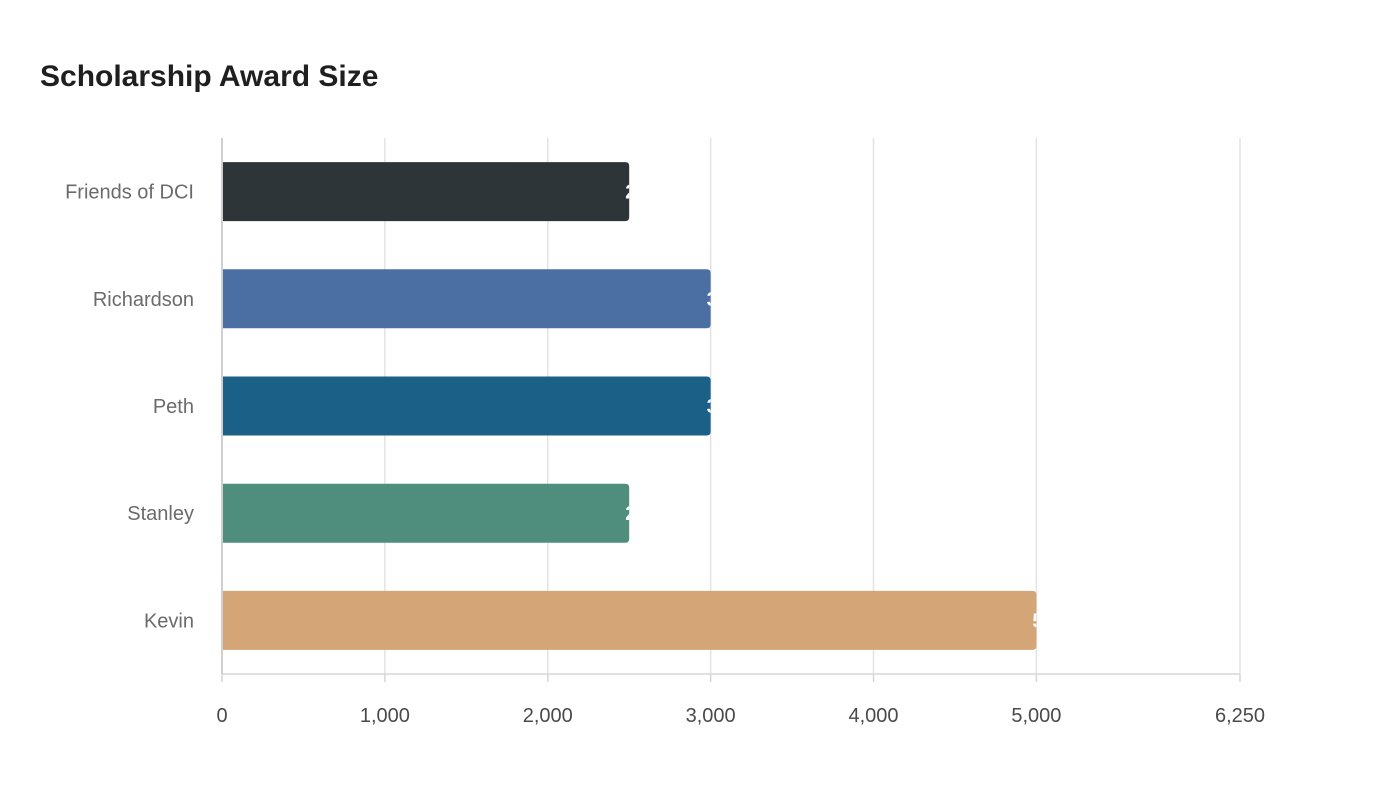 The image size is (1400, 800). What do you see at coordinates (209, 76) in the screenshot?
I see `chart-title: Scholarship Award Size` at bounding box center [209, 76].